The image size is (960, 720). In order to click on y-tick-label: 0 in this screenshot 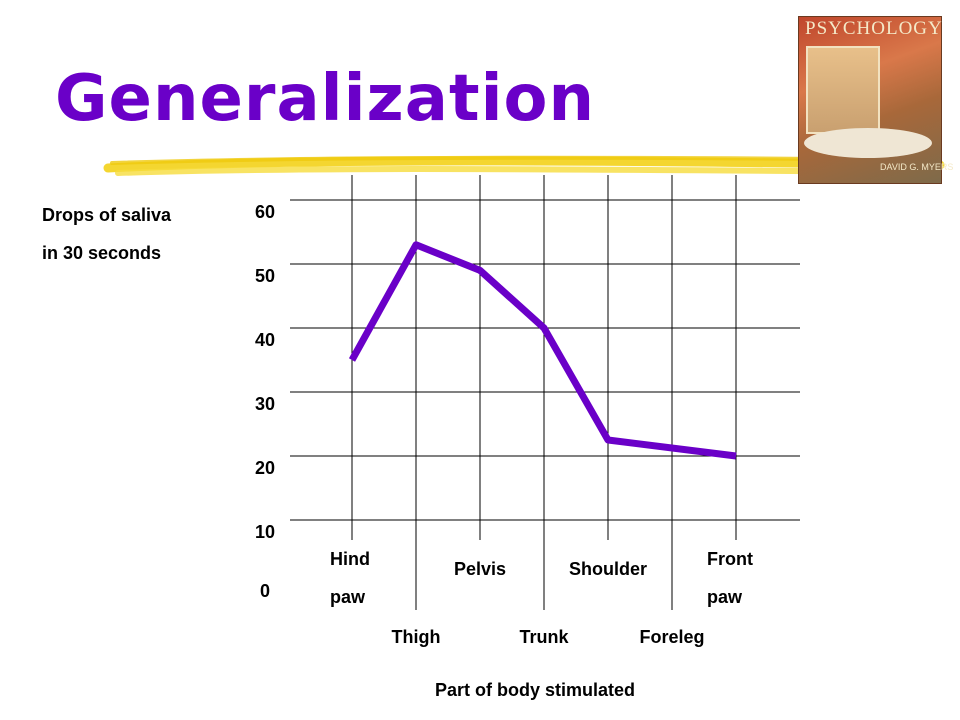, I will do `click(265, 591)`.